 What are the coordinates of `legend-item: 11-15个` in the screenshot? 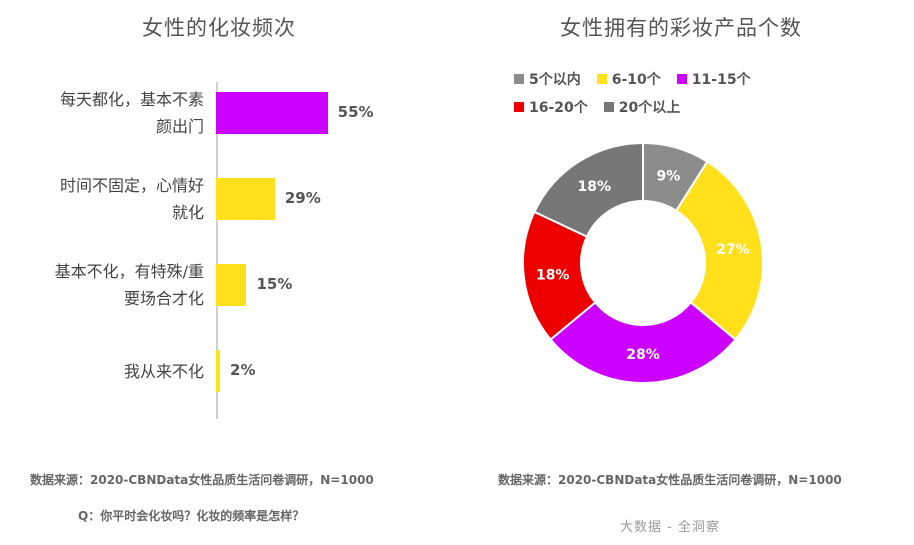 It's located at (713, 80).